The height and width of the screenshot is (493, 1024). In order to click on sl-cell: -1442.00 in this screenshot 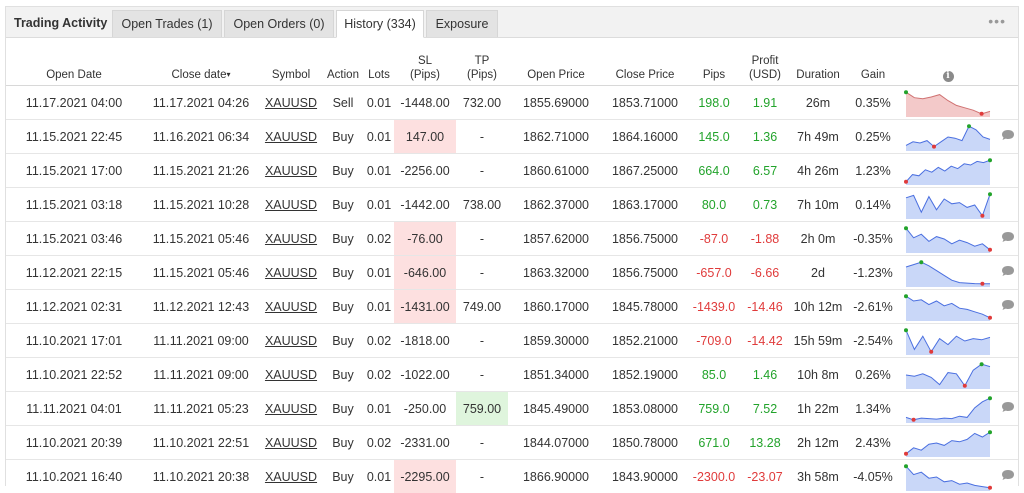, I will do `click(425, 205)`.